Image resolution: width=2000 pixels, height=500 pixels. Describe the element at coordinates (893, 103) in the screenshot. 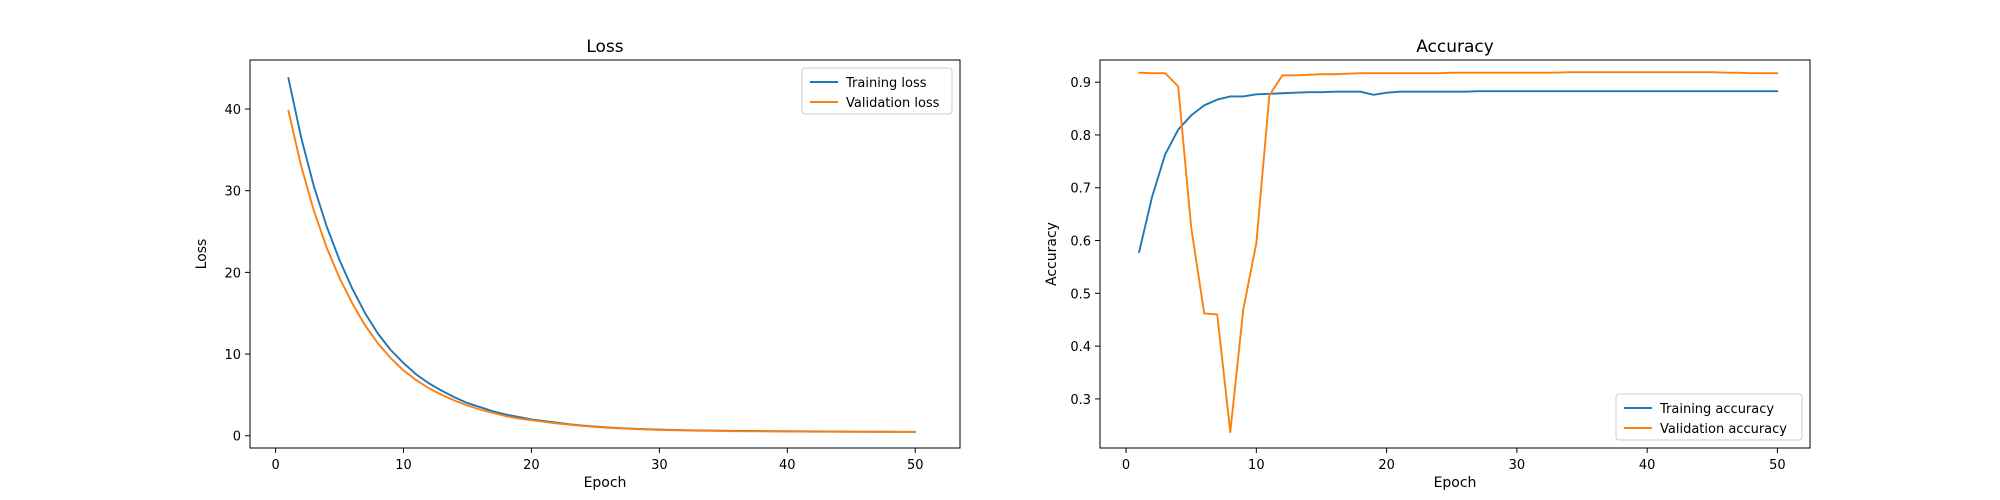

I see `legend-label: Validation loss` at that location.